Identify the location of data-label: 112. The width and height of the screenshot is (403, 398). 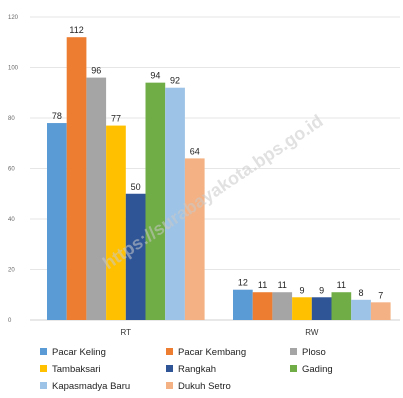
(76, 30).